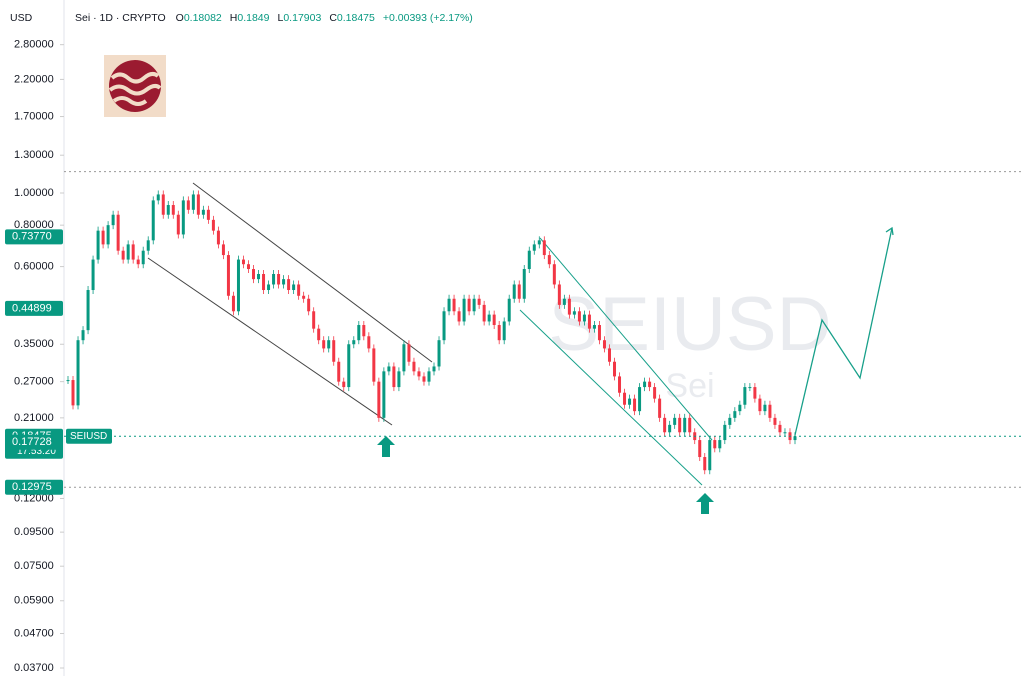 The height and width of the screenshot is (676, 1024). I want to click on price-label: 0.12975, so click(32, 487).